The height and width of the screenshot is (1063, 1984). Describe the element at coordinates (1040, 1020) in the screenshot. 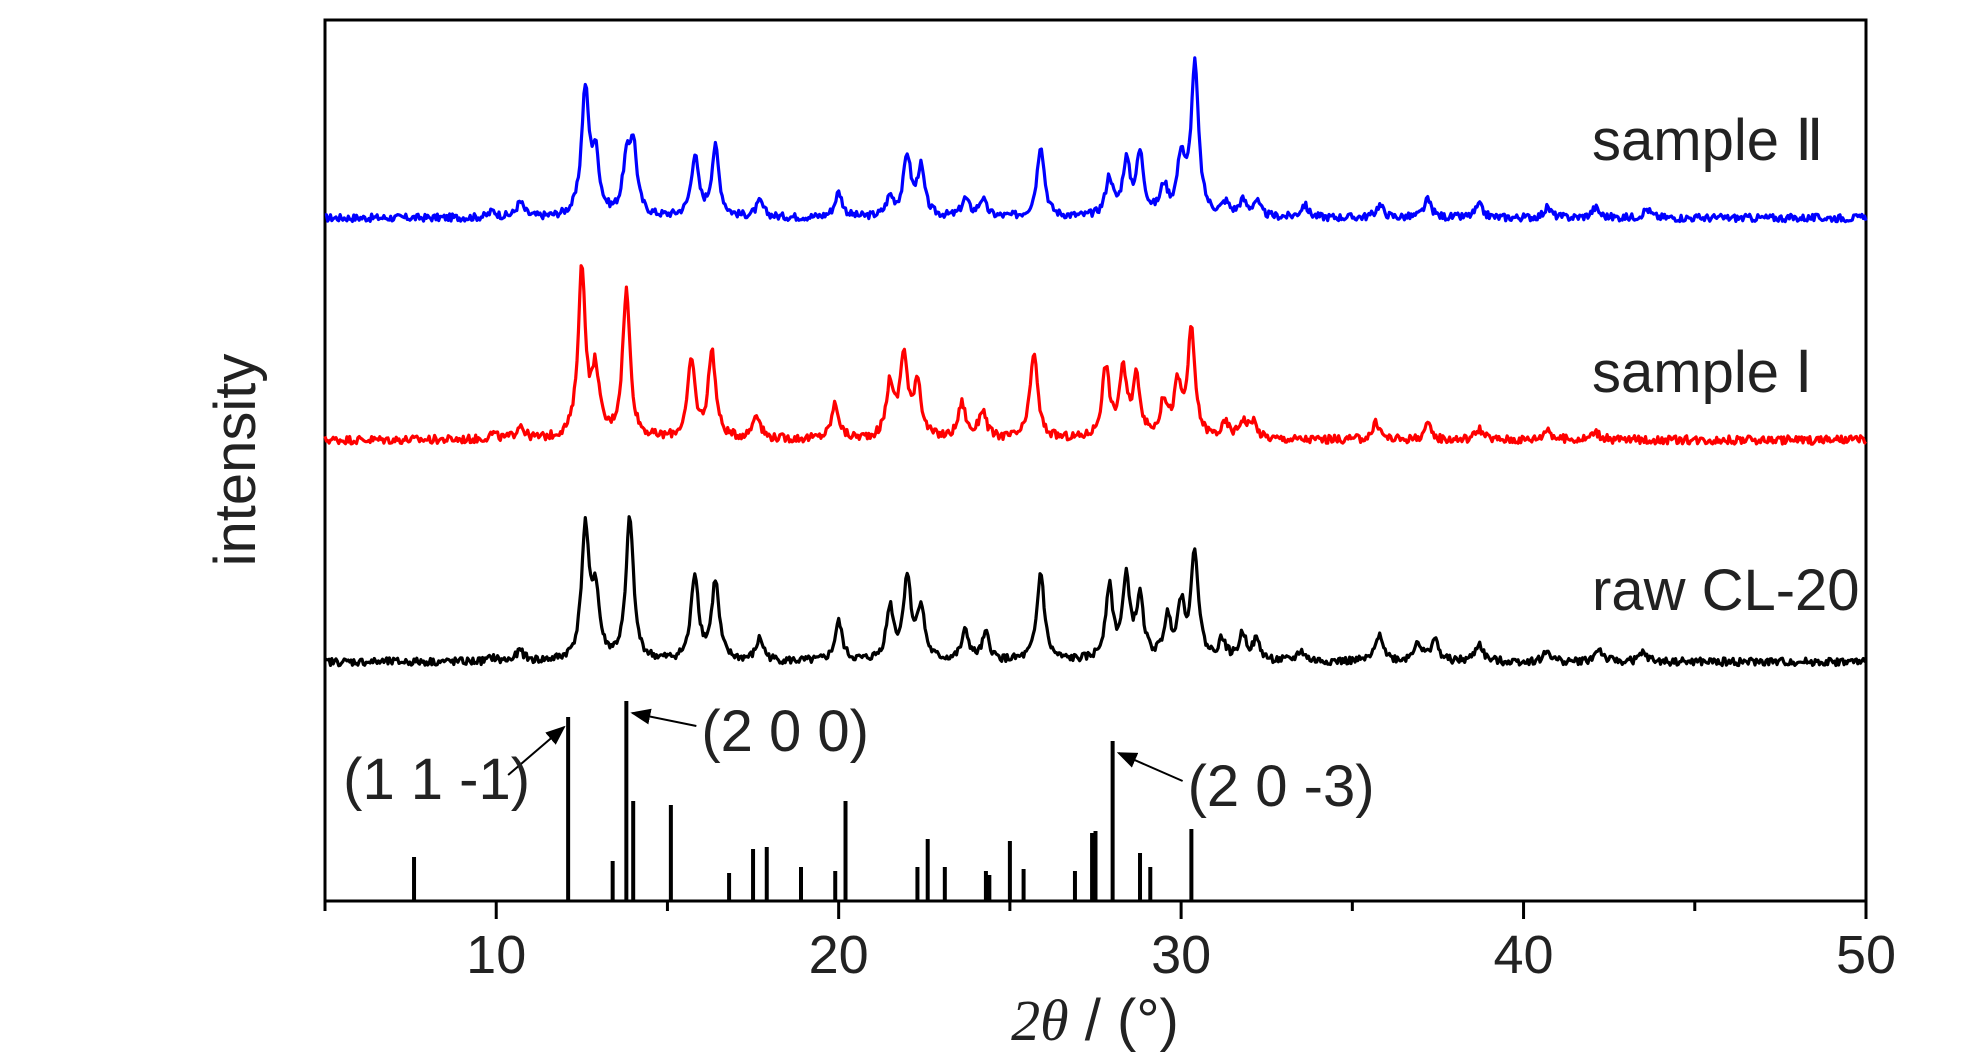

I see `x-axis-symbol: 2θ` at that location.